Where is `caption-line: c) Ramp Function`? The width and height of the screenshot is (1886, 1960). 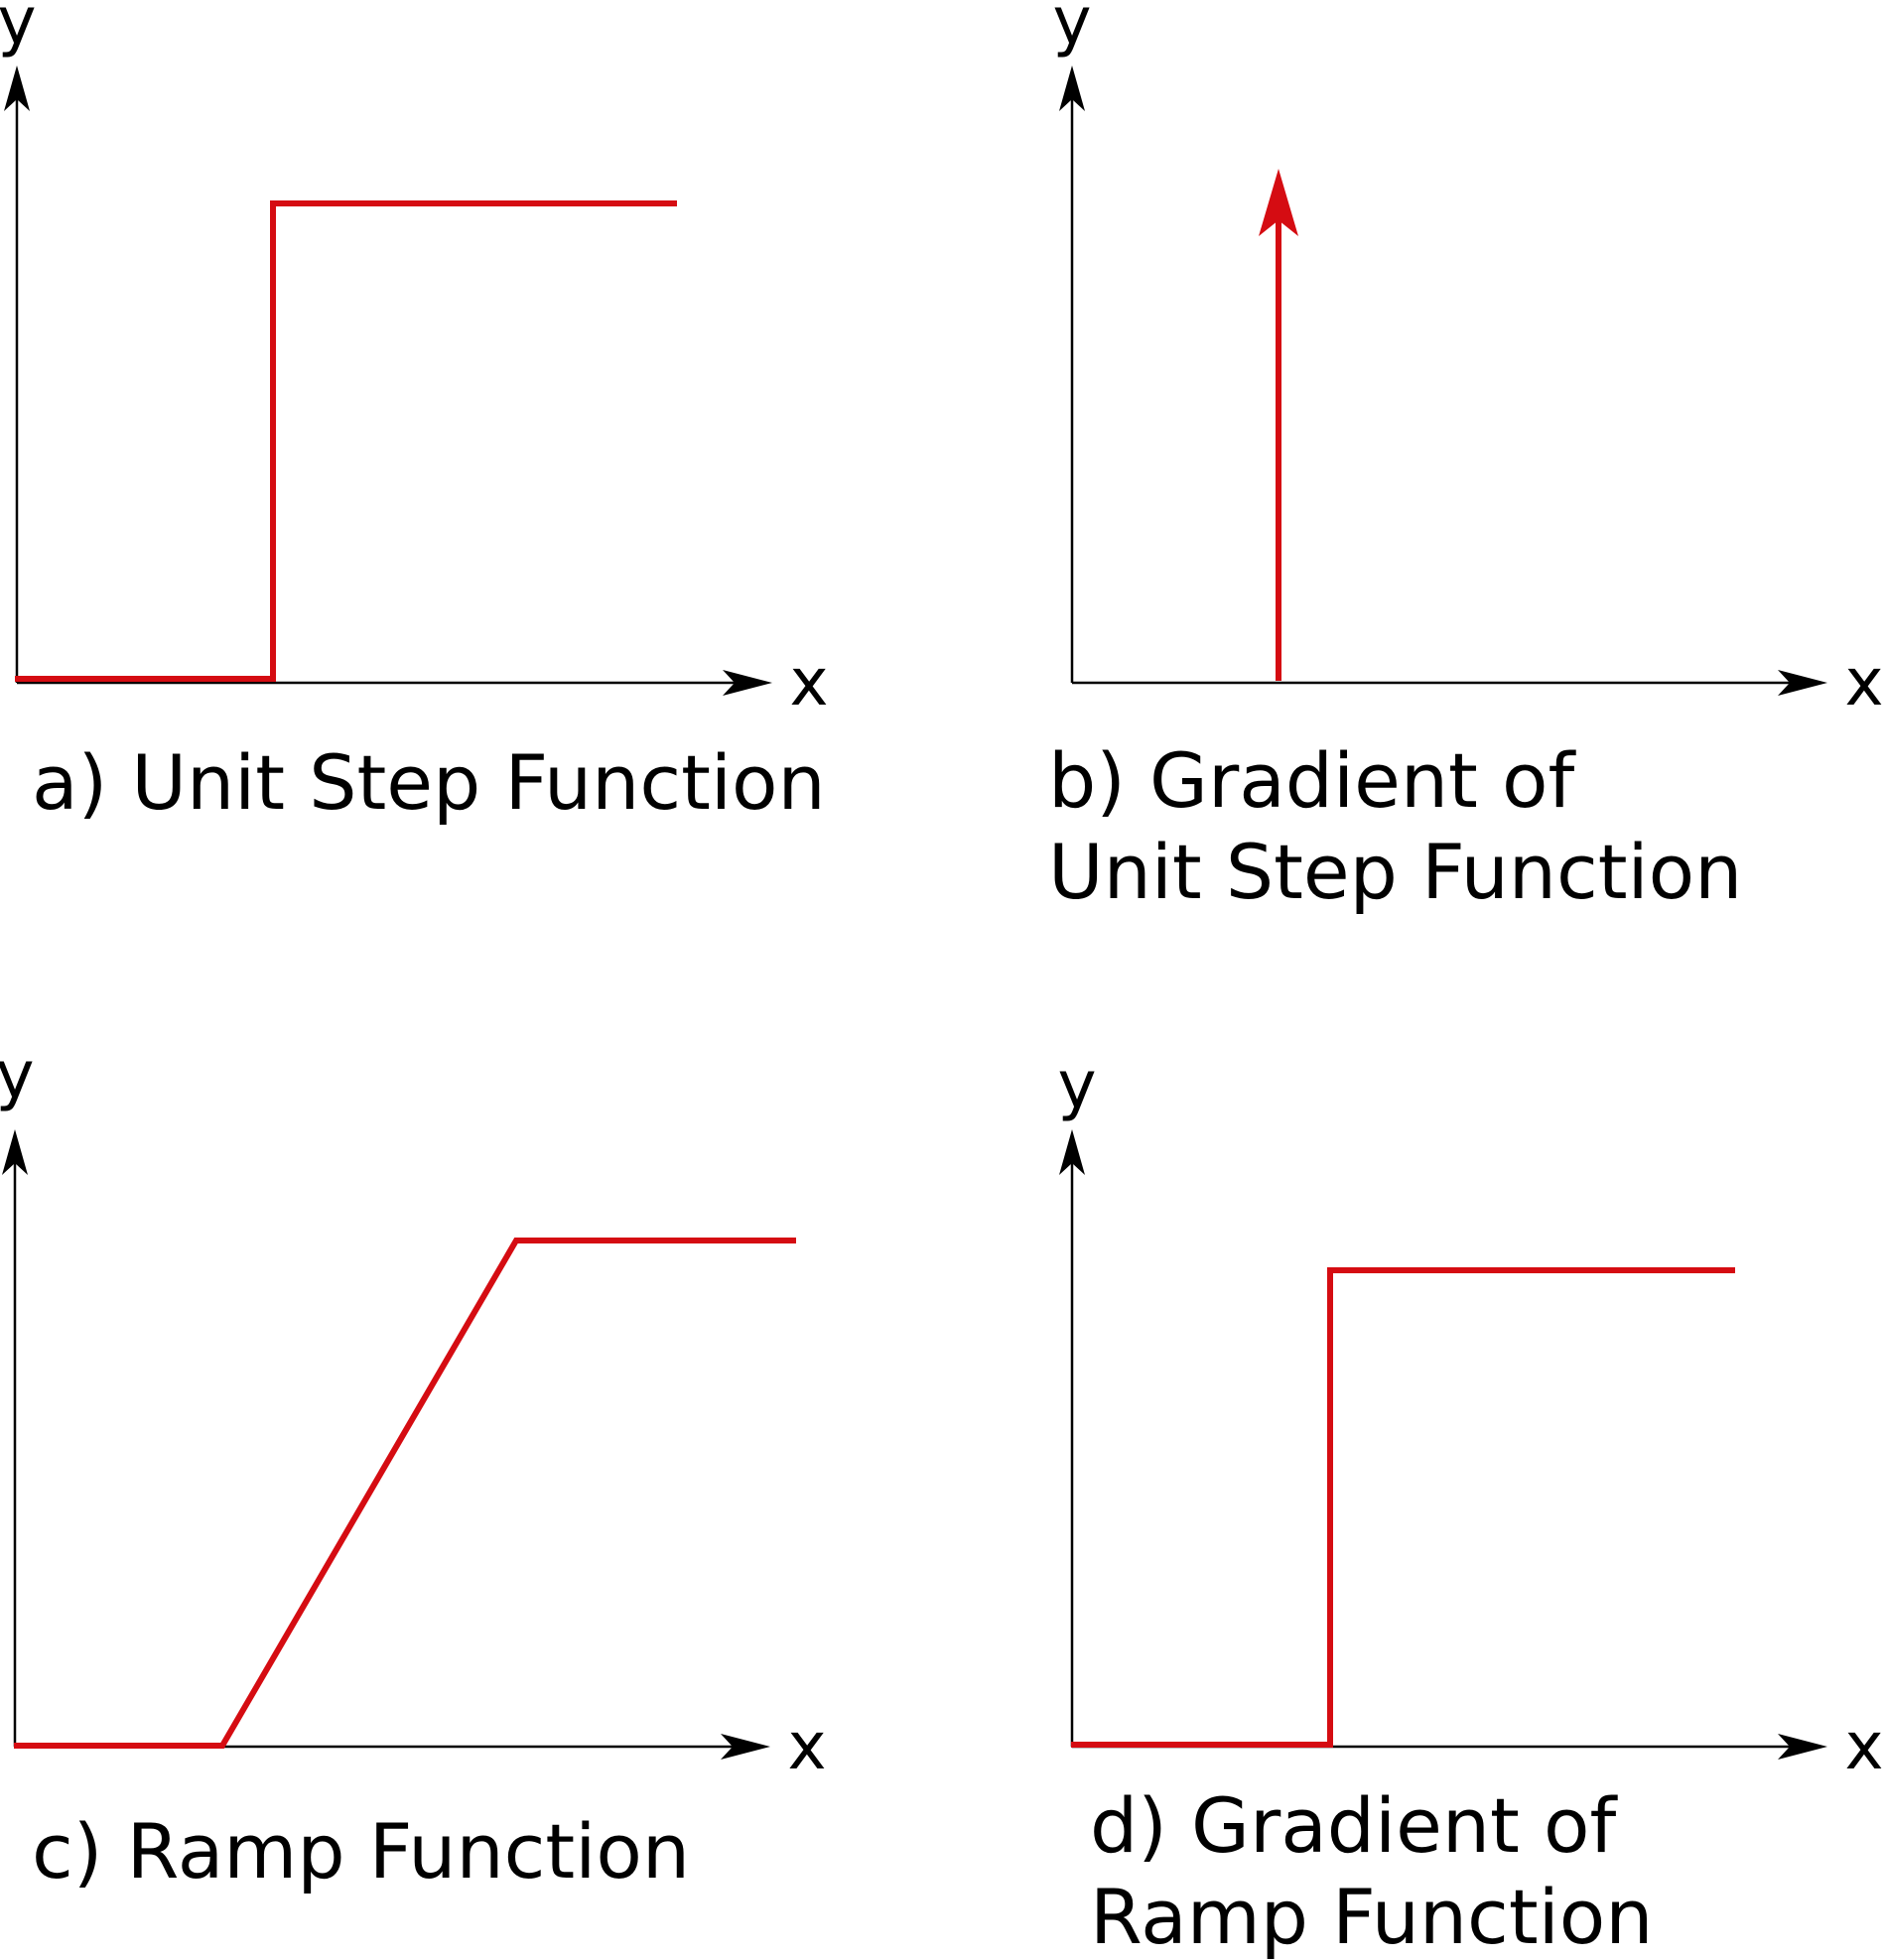
caption-line: c) Ramp Function is located at coordinates (361, 1851).